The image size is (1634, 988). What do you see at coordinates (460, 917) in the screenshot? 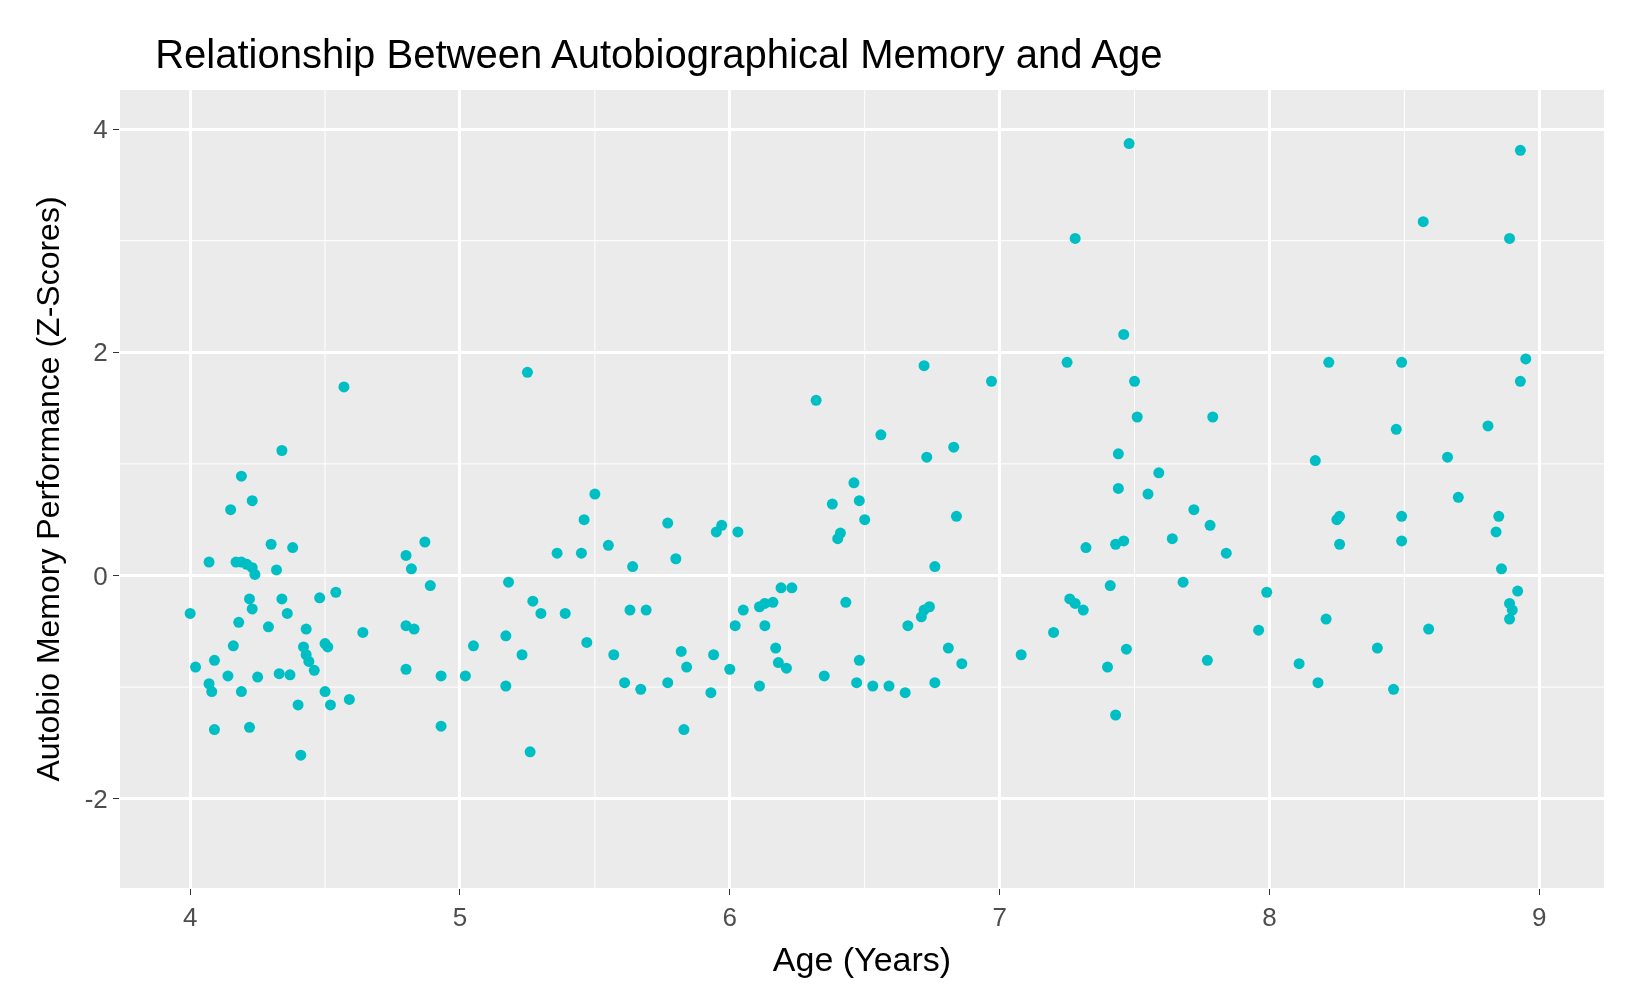
I see `x-tick-label: 5` at bounding box center [460, 917].